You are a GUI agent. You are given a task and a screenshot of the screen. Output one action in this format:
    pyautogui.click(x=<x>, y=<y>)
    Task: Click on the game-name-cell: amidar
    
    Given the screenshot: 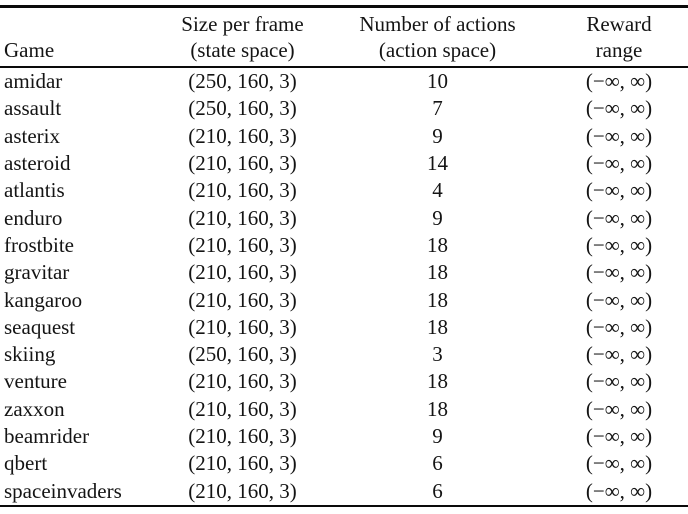 What is the action you would take?
    pyautogui.click(x=33, y=81)
    